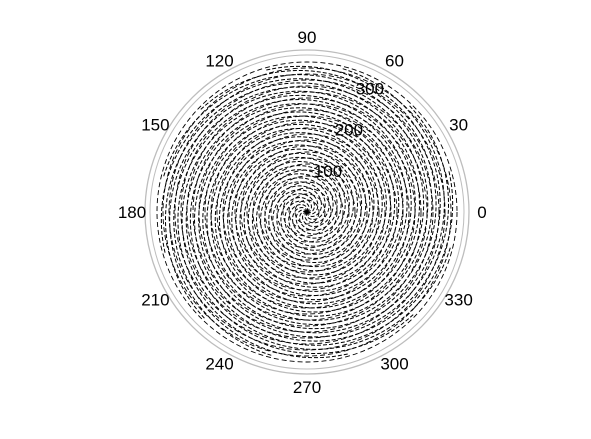 The image size is (591, 439). I want to click on radial-tick-200: 200, so click(349, 130).